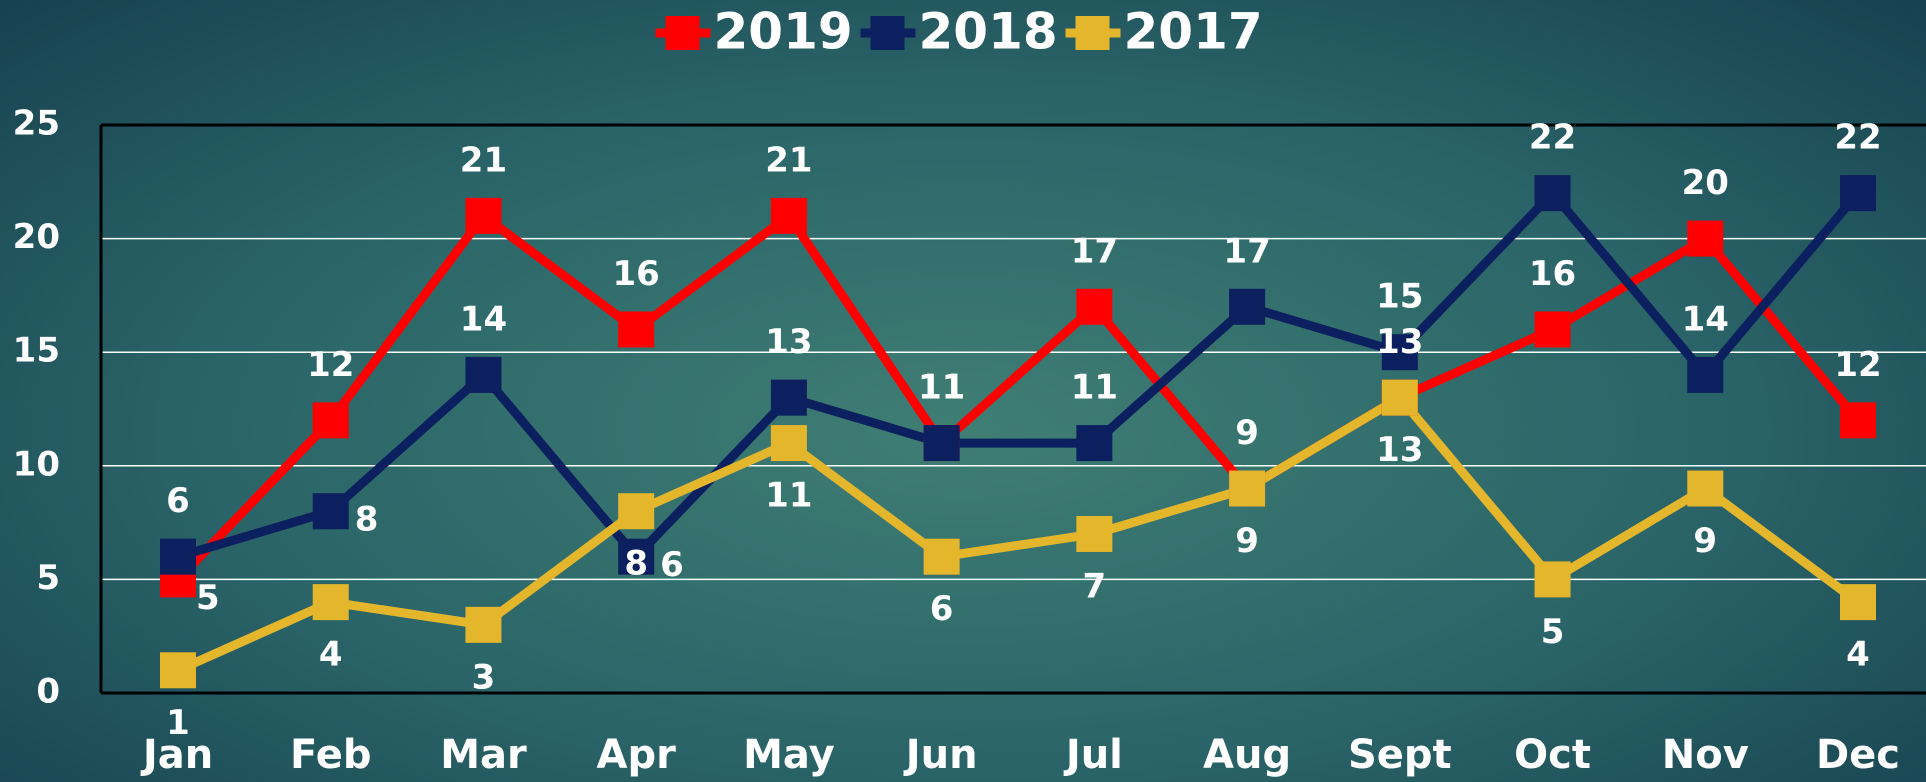  I want to click on y-tick-label: 15, so click(36, 351).